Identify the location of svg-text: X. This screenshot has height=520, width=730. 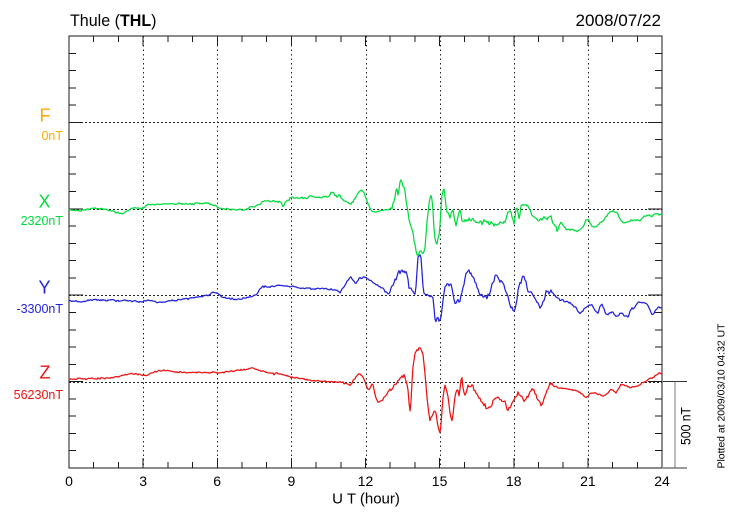
(44, 202).